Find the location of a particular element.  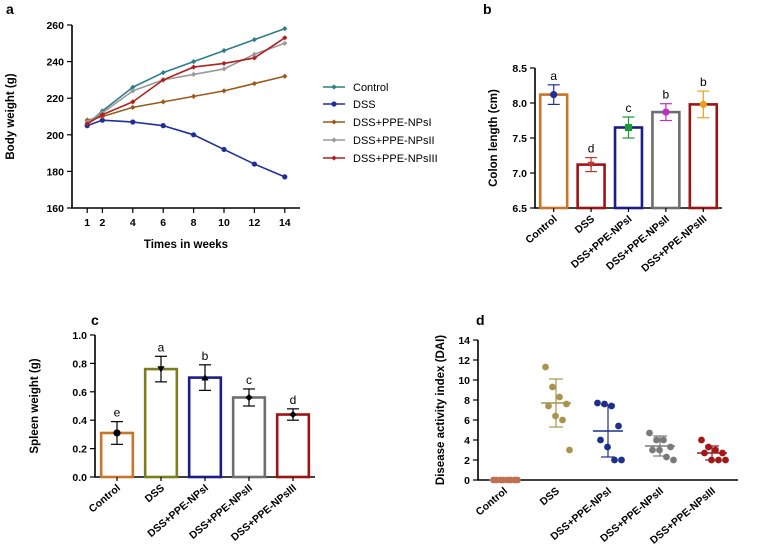

panel-b-ytick-label: 8.5 is located at coordinates (519, 69).